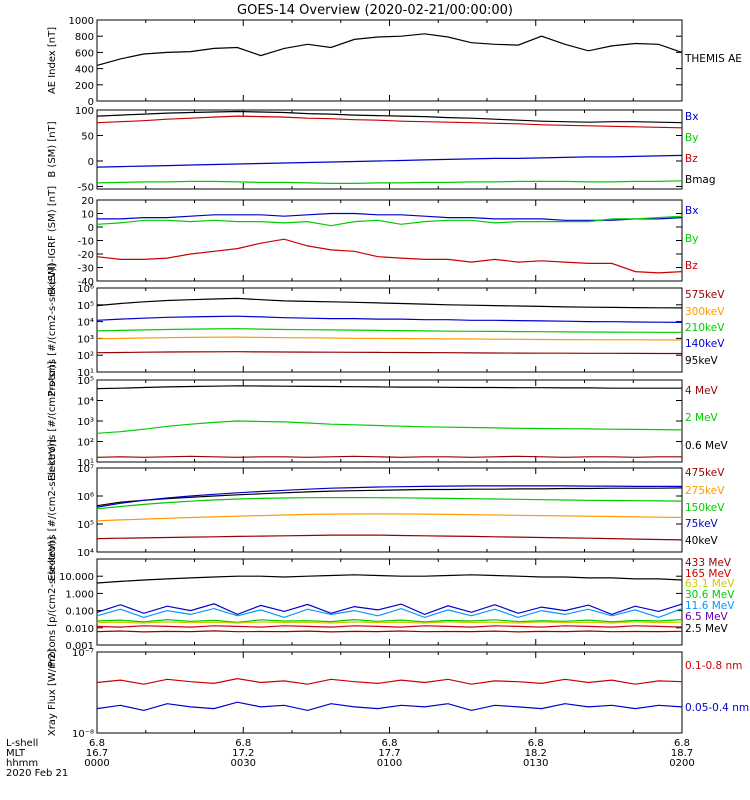  I want to click on footer-hhmm-value: 0100, so click(389, 763).